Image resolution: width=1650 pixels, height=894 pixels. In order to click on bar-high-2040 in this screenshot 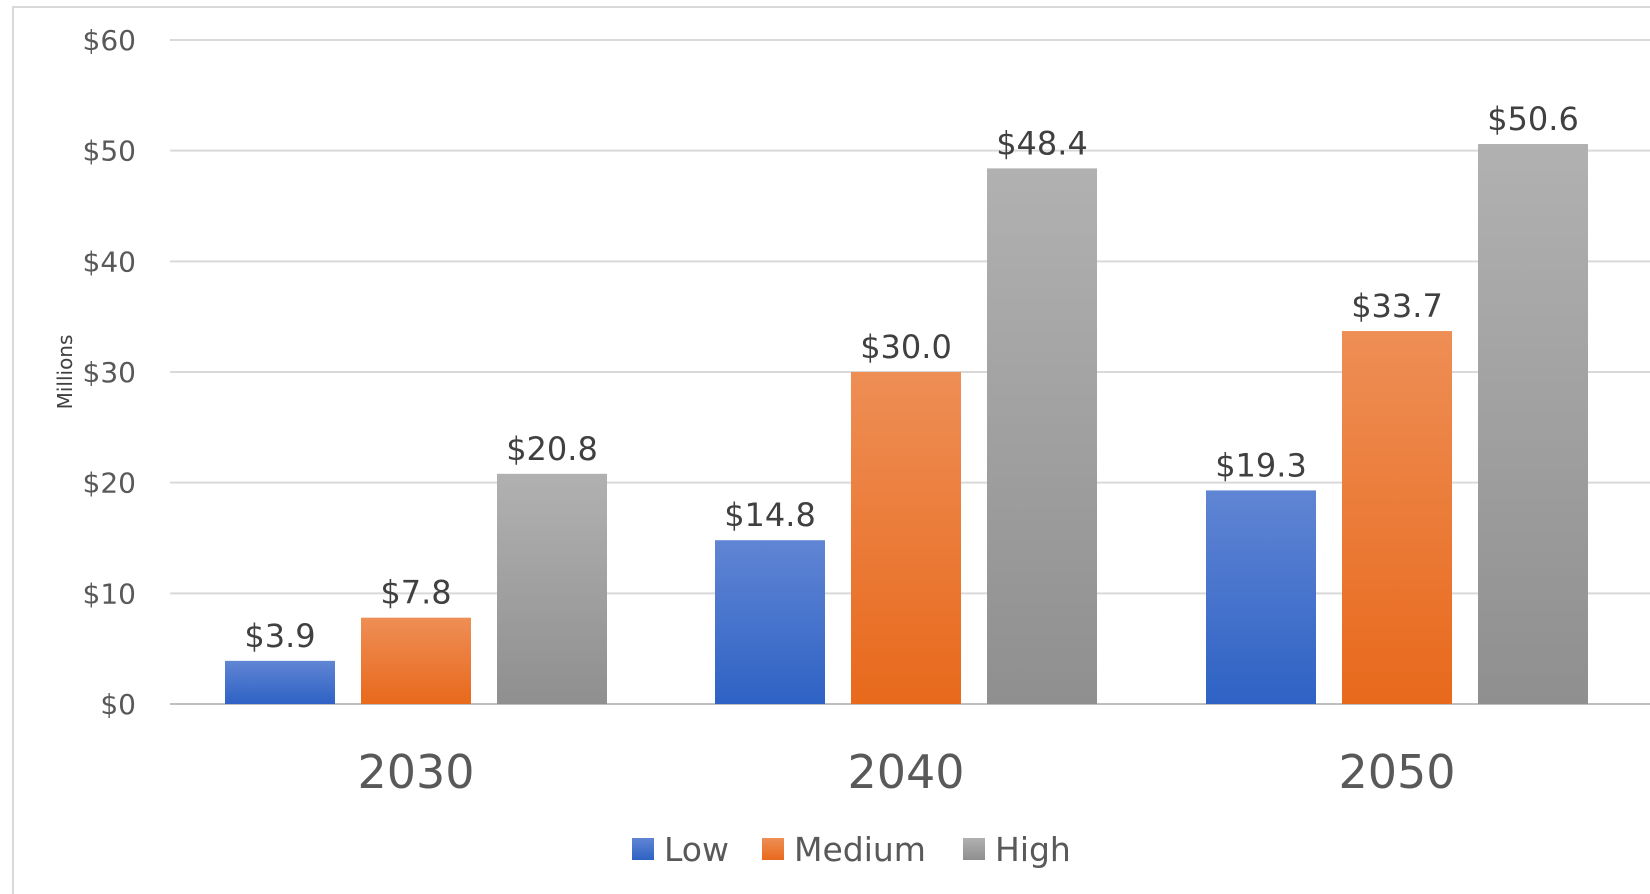, I will do `click(1042, 436)`.